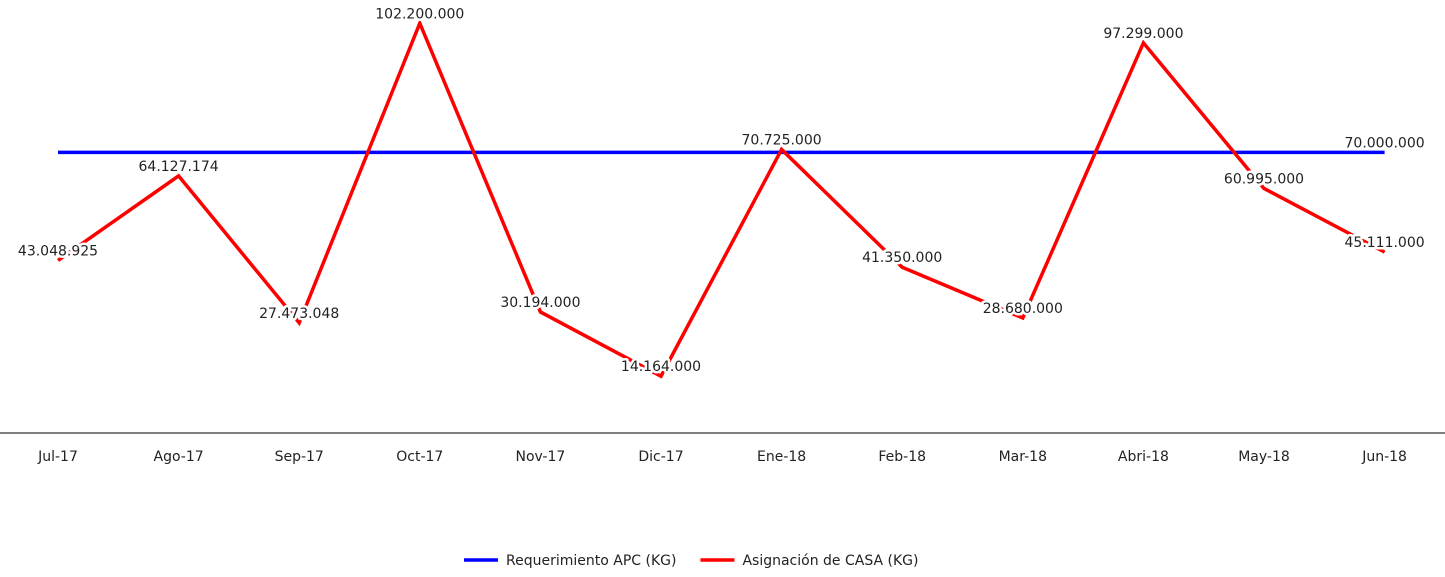 This screenshot has height=577, width=1445. I want to click on x-tick-label: Feb-18, so click(902, 457).